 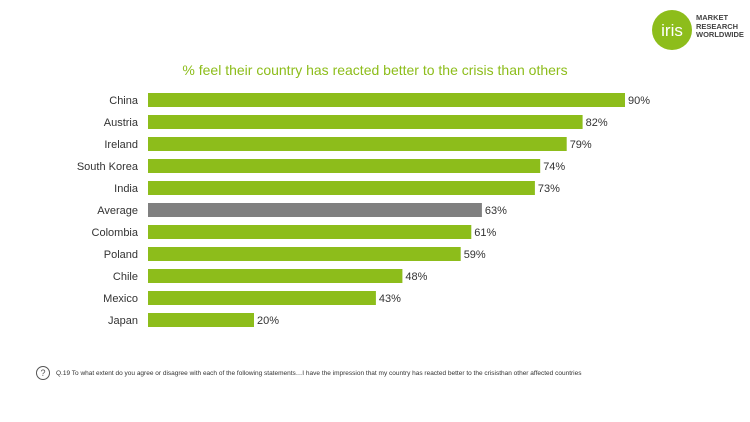 What do you see at coordinates (549, 189) in the screenshot?
I see `value-label: 73%` at bounding box center [549, 189].